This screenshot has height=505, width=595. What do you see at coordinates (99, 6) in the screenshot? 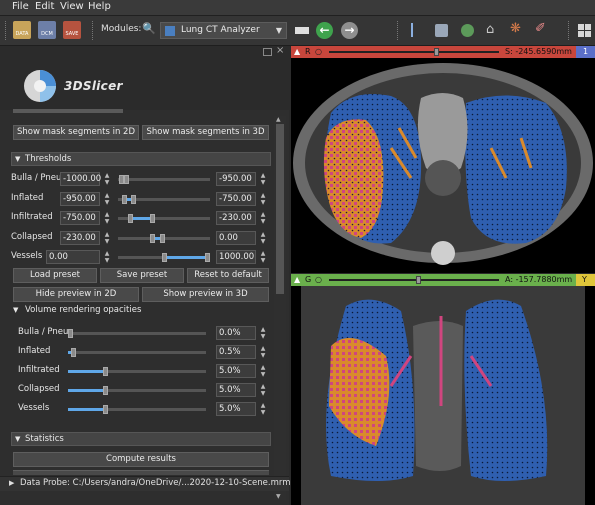
I see `menu-help: Help` at bounding box center [99, 6].